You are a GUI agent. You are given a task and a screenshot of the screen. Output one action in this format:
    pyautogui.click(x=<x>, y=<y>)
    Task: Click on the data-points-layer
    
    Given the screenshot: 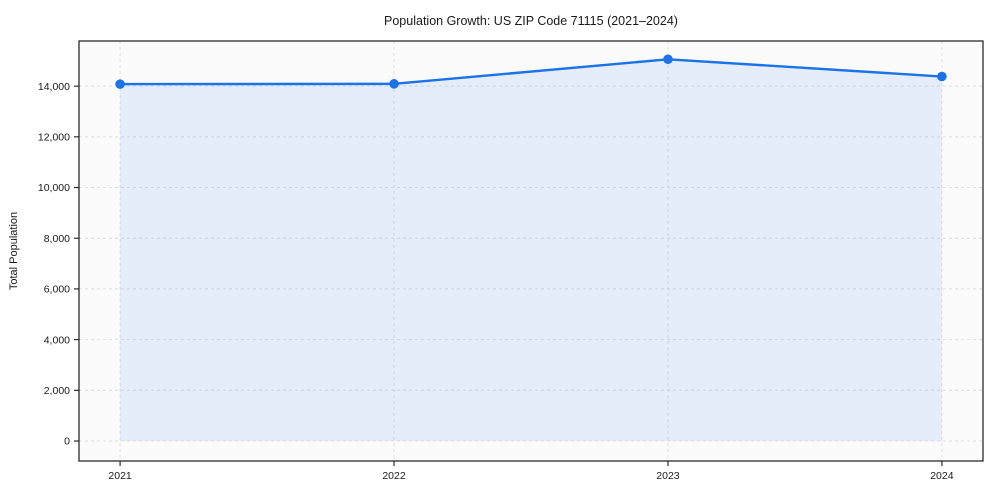 What is the action you would take?
    pyautogui.click(x=531, y=71)
    